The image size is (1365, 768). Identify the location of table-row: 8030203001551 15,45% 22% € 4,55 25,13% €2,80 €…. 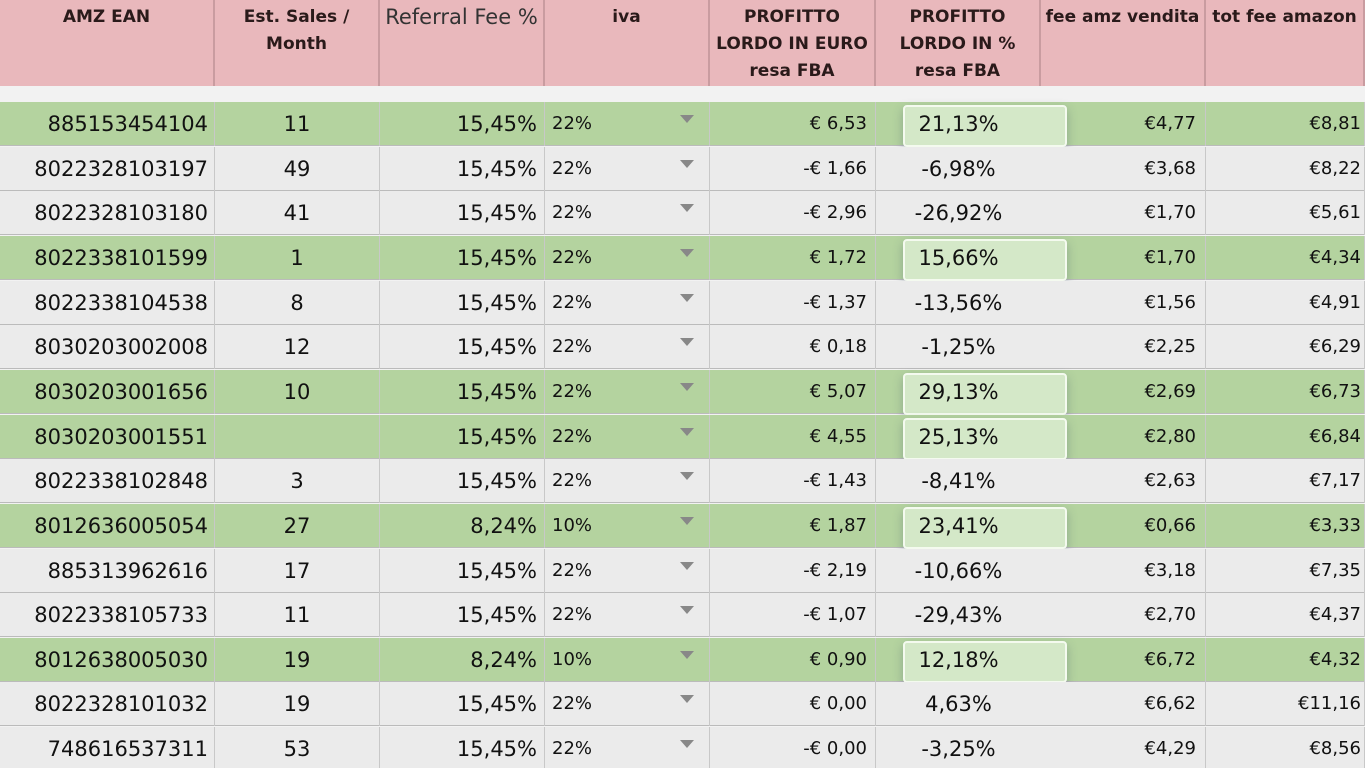
(682, 437).